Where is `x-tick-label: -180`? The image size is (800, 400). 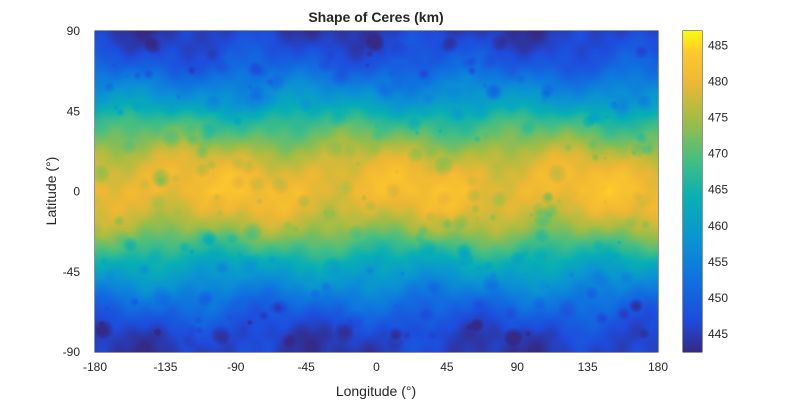 x-tick-label: -180 is located at coordinates (95, 367).